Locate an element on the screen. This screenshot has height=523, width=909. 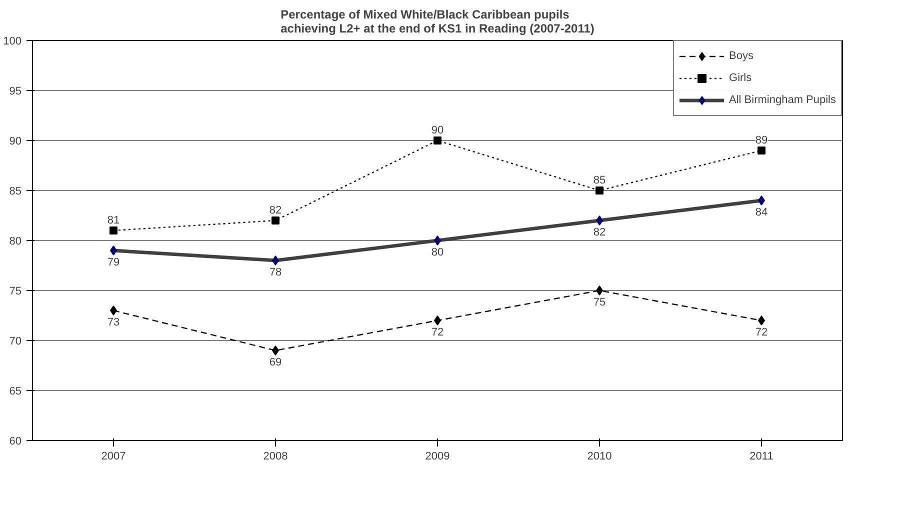
data-label: 80 is located at coordinates (437, 252).